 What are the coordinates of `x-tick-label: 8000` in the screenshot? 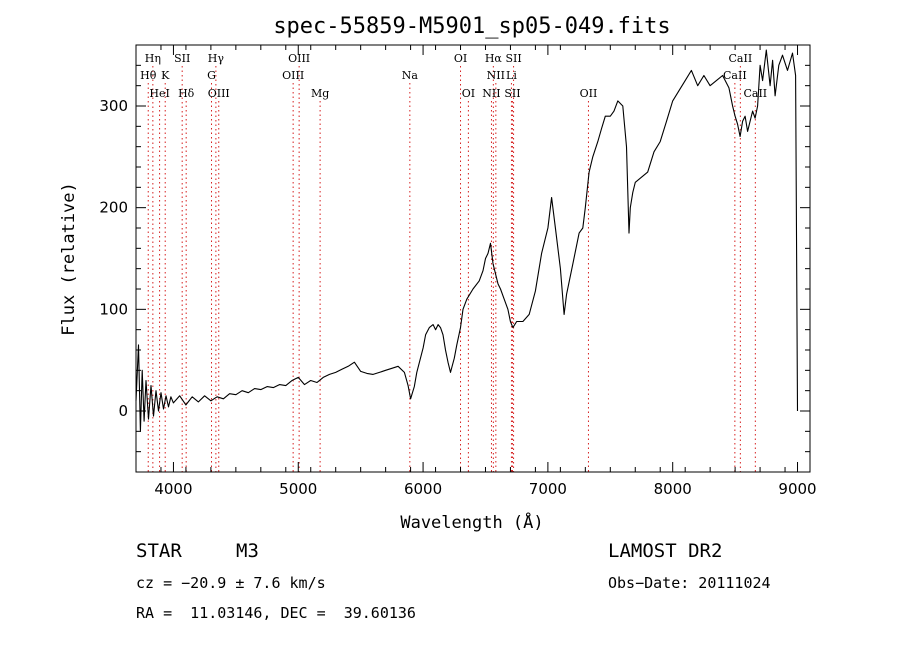 It's located at (673, 489).